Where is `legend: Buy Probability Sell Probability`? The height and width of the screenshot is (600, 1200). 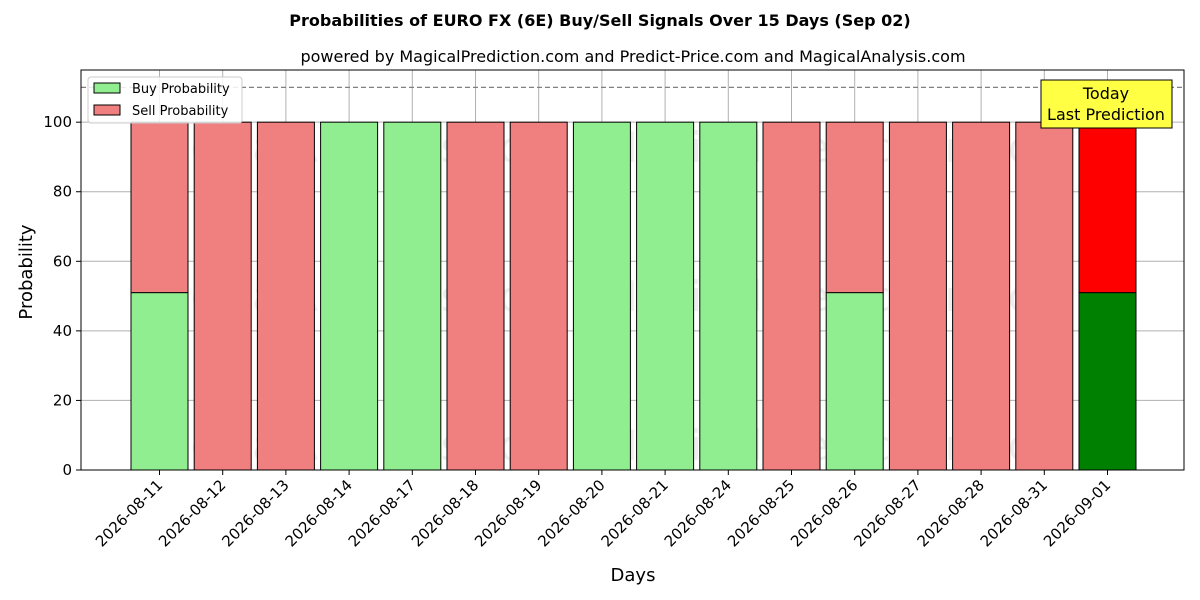
legend: Buy Probability Sell Probability is located at coordinates (165, 100).